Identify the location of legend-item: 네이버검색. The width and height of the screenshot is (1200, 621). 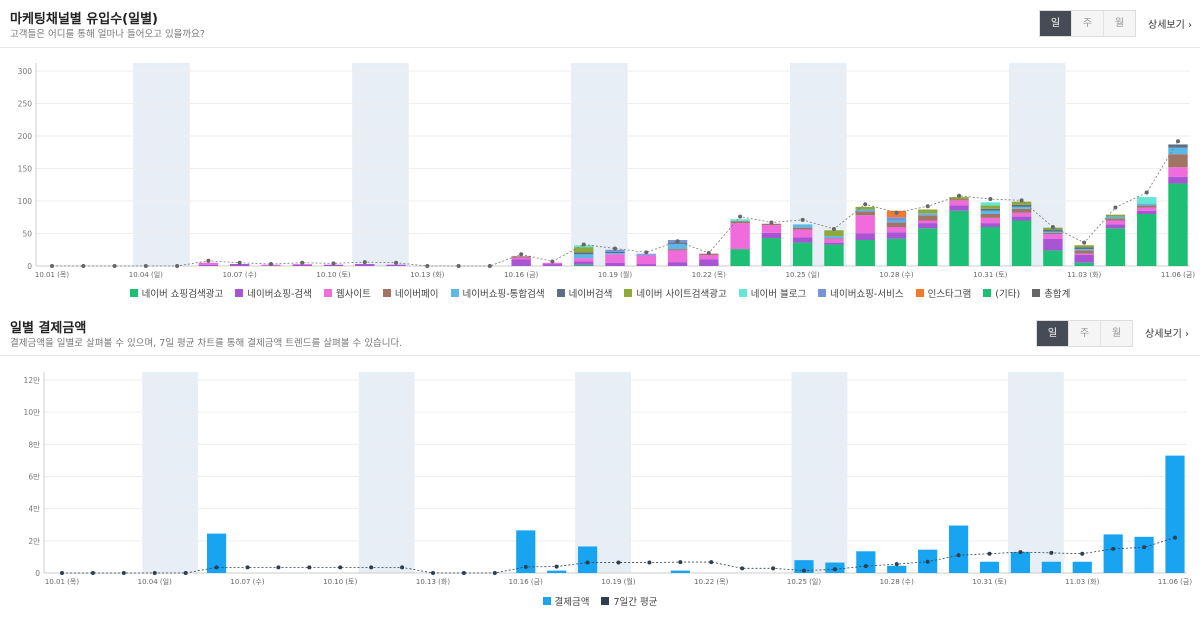
(584, 293).